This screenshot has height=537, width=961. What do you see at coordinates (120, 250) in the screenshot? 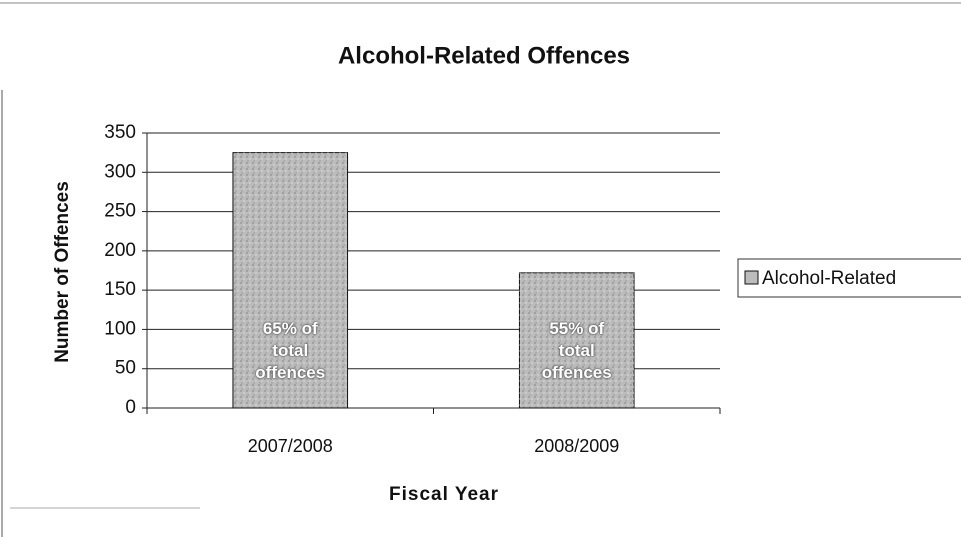
I see `y-tick-label: 200` at bounding box center [120, 250].